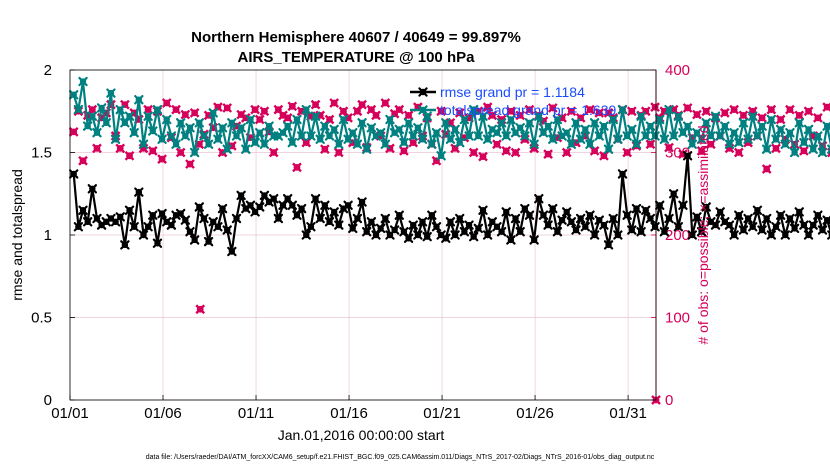  Describe the element at coordinates (200, 309) in the screenshot. I see `obs-outlier-dot` at that location.